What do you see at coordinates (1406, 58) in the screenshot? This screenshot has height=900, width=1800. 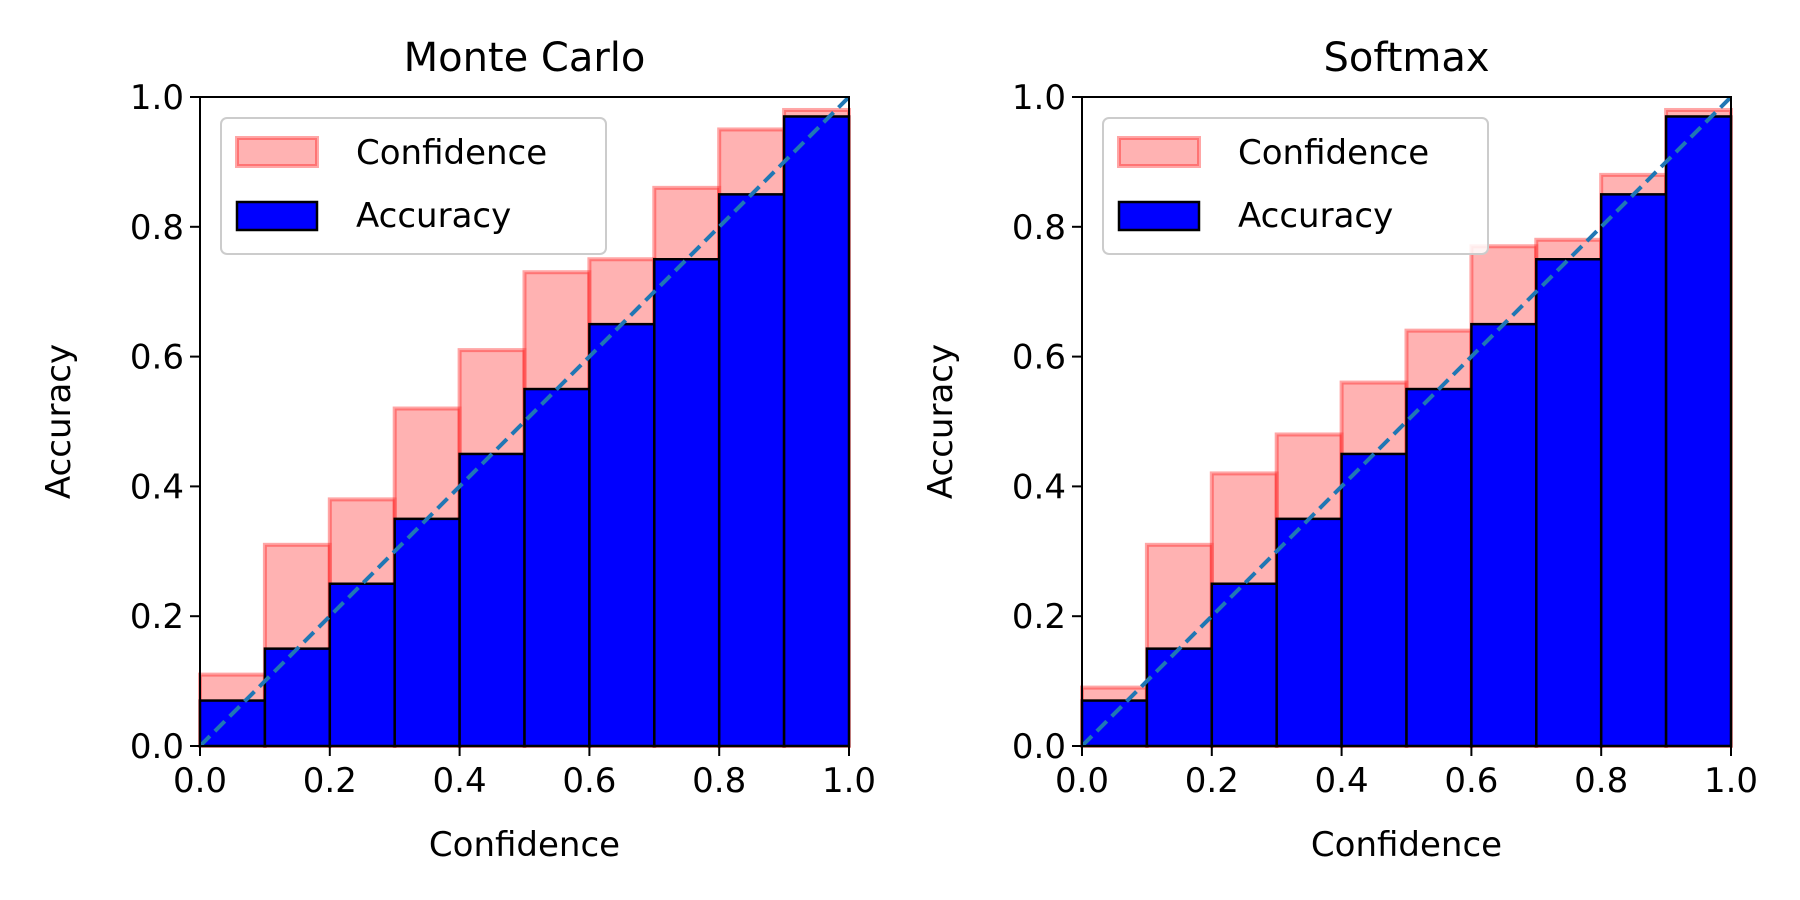 I see `chart-title: Softmax` at bounding box center [1406, 58].